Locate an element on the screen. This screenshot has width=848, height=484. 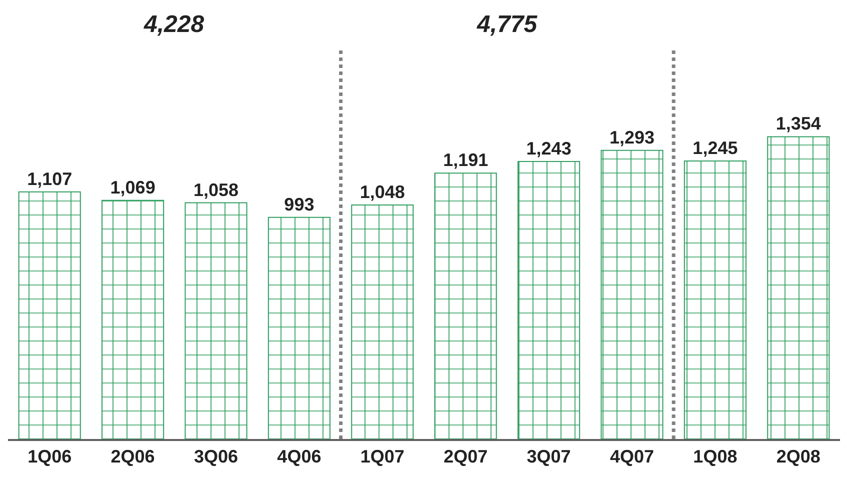
data-label: 1,191 is located at coordinates (465, 160).